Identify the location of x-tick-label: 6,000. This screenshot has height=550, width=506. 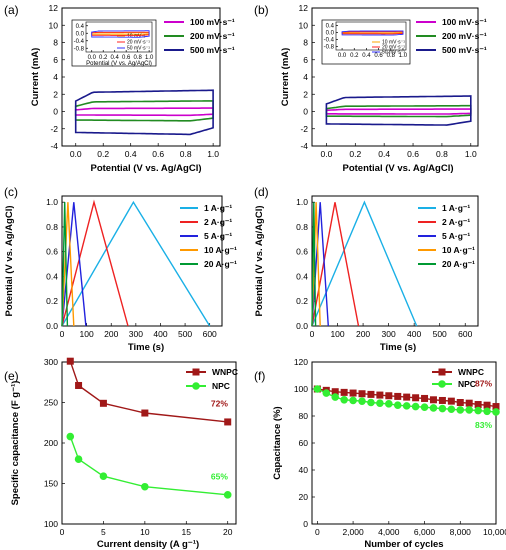
(425, 532).